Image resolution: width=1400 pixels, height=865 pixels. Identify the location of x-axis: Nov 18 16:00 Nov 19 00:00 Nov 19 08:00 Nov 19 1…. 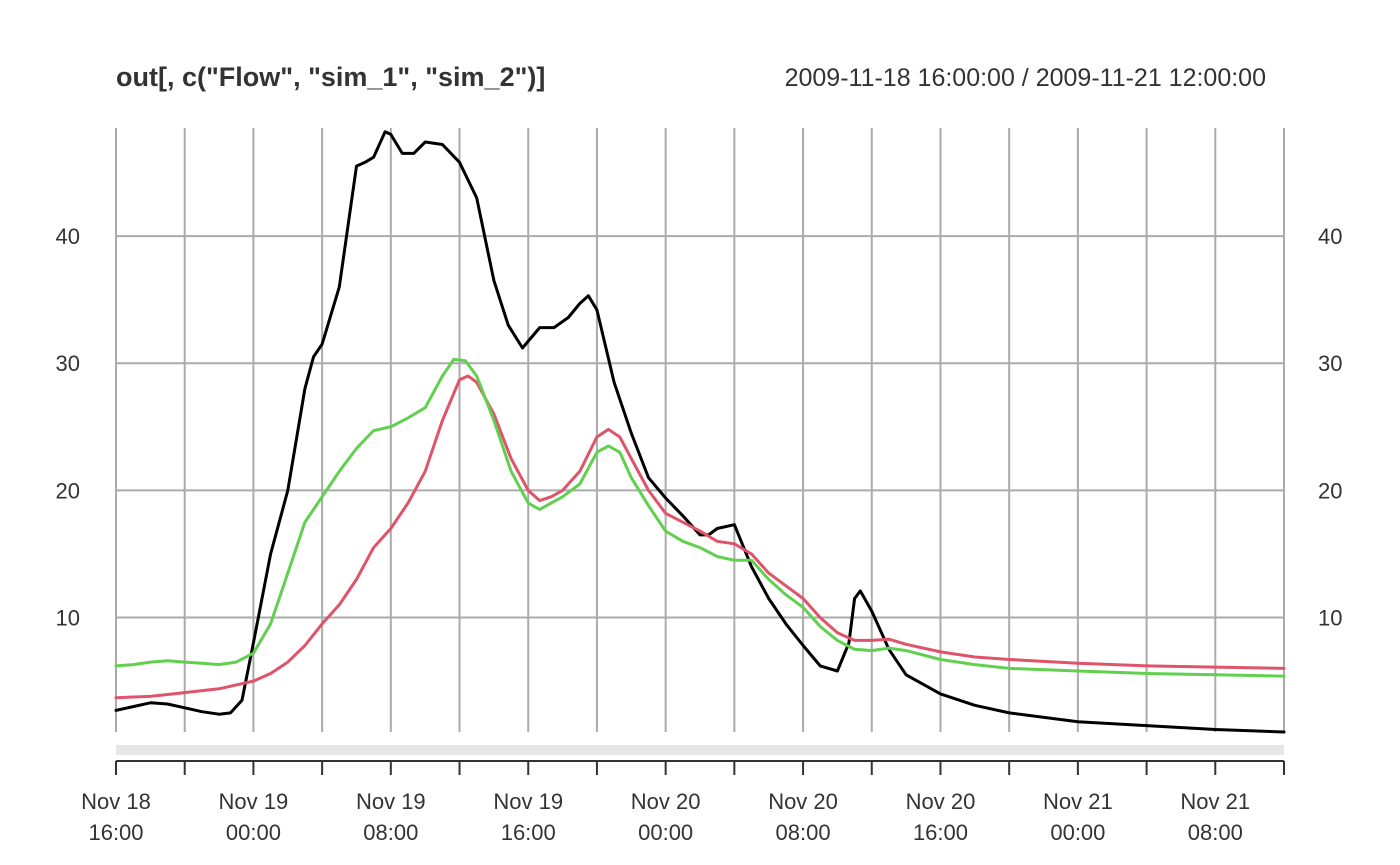
(683, 795).